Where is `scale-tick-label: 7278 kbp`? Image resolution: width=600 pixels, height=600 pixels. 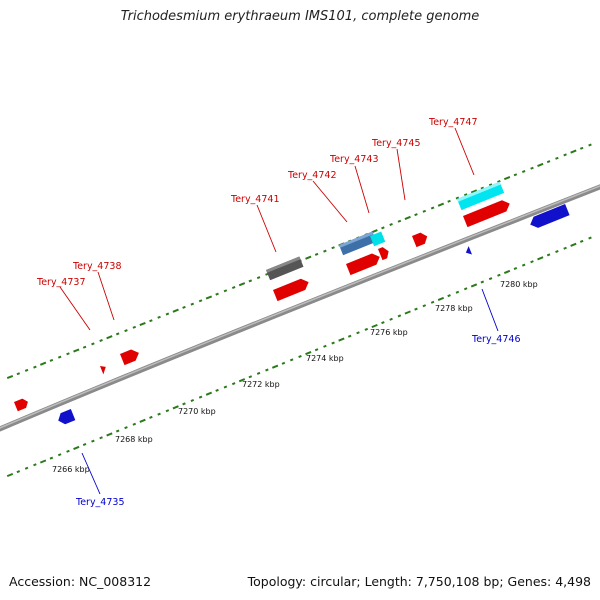 scale-tick-label: 7278 kbp is located at coordinates (454, 308).